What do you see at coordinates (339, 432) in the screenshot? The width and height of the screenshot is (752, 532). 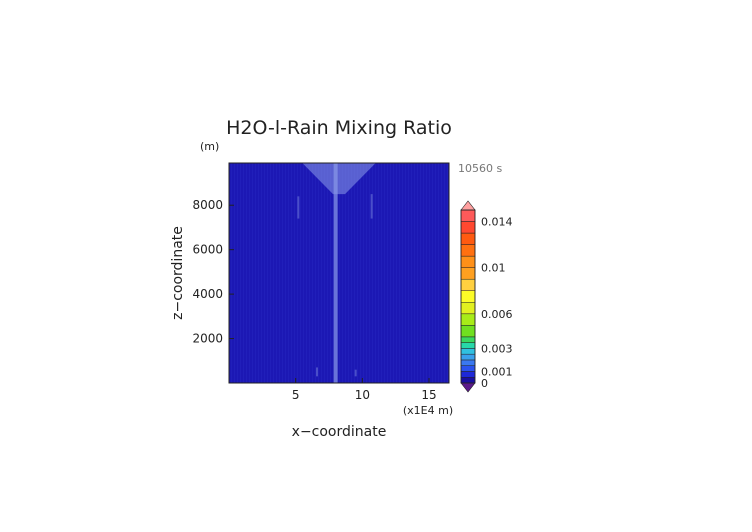 I see `x-axis-label: x−coordinate` at bounding box center [339, 432].